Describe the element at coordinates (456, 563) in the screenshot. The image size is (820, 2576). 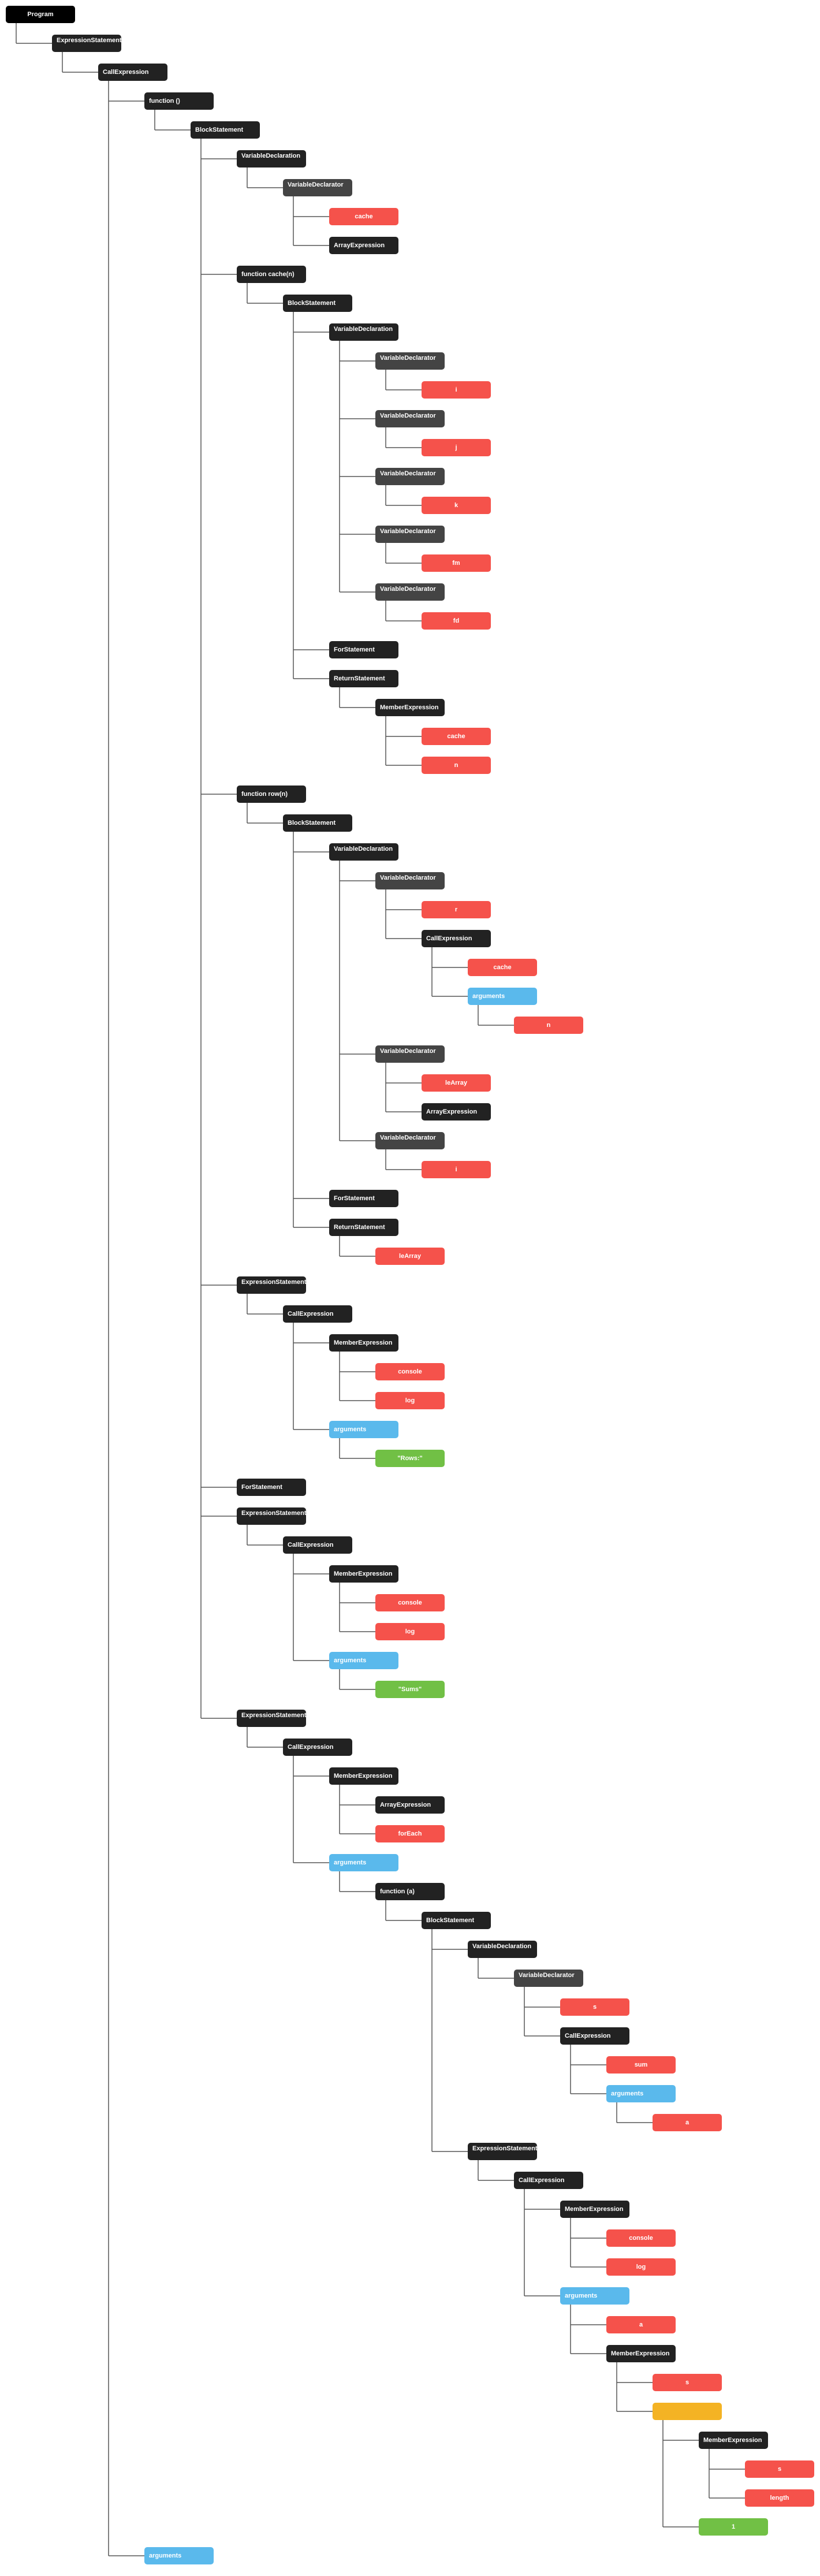
I see `node-fm: fm` at that location.